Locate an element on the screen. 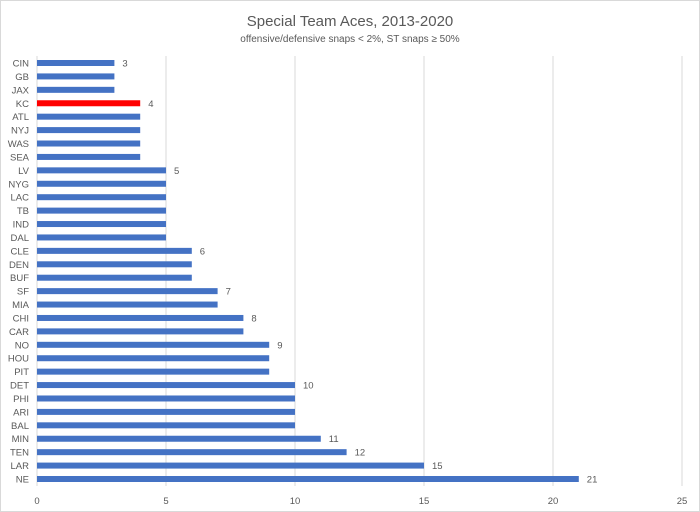 This screenshot has height=512, width=700. bar-ari is located at coordinates (166, 411).